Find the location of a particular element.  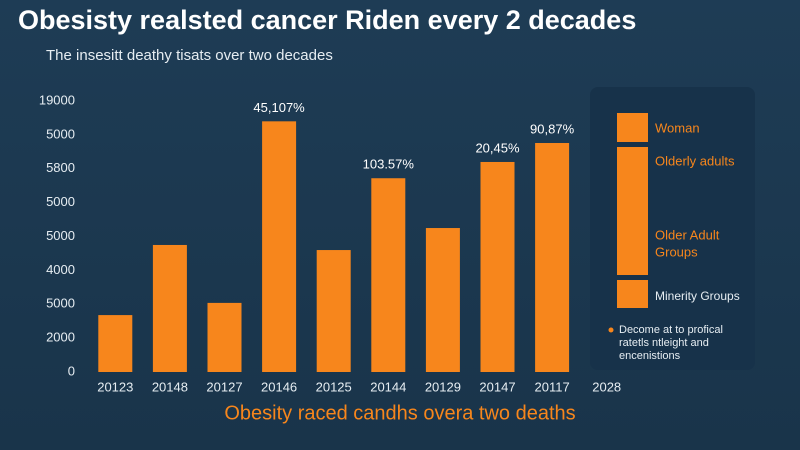

bar-annotation: 45,107% is located at coordinates (279, 107).